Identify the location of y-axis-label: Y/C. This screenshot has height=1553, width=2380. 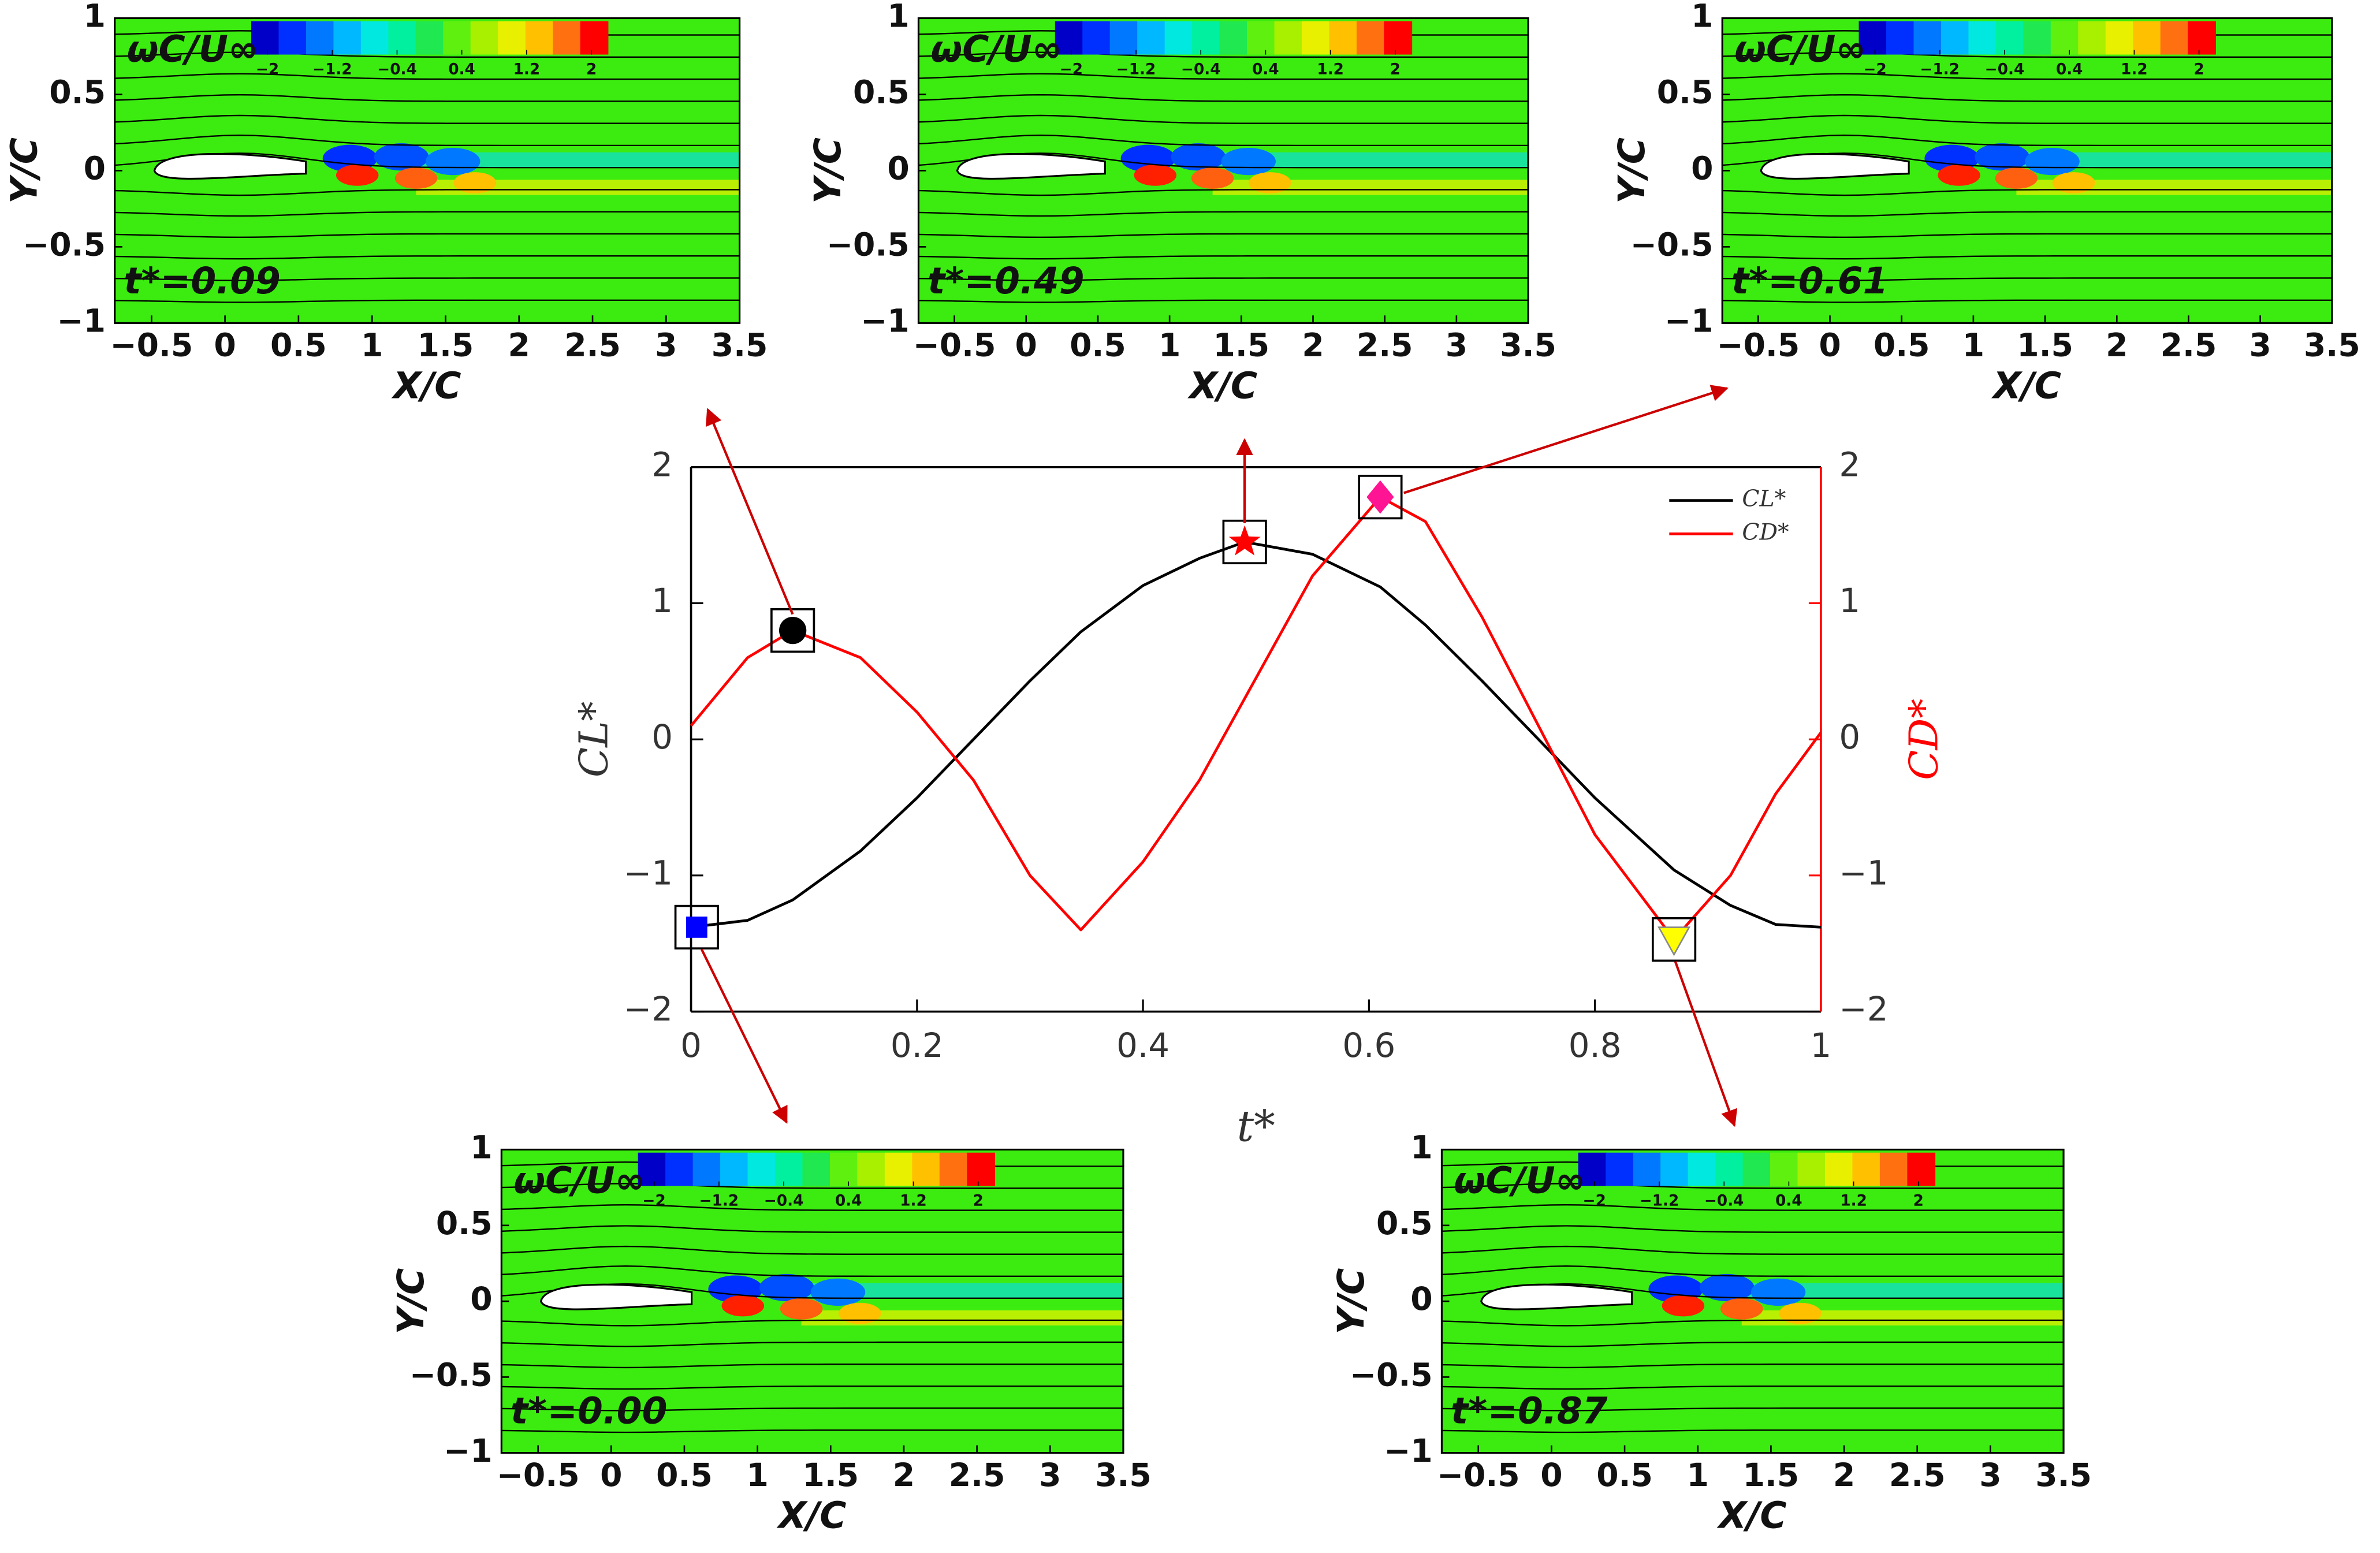
(24, 170).